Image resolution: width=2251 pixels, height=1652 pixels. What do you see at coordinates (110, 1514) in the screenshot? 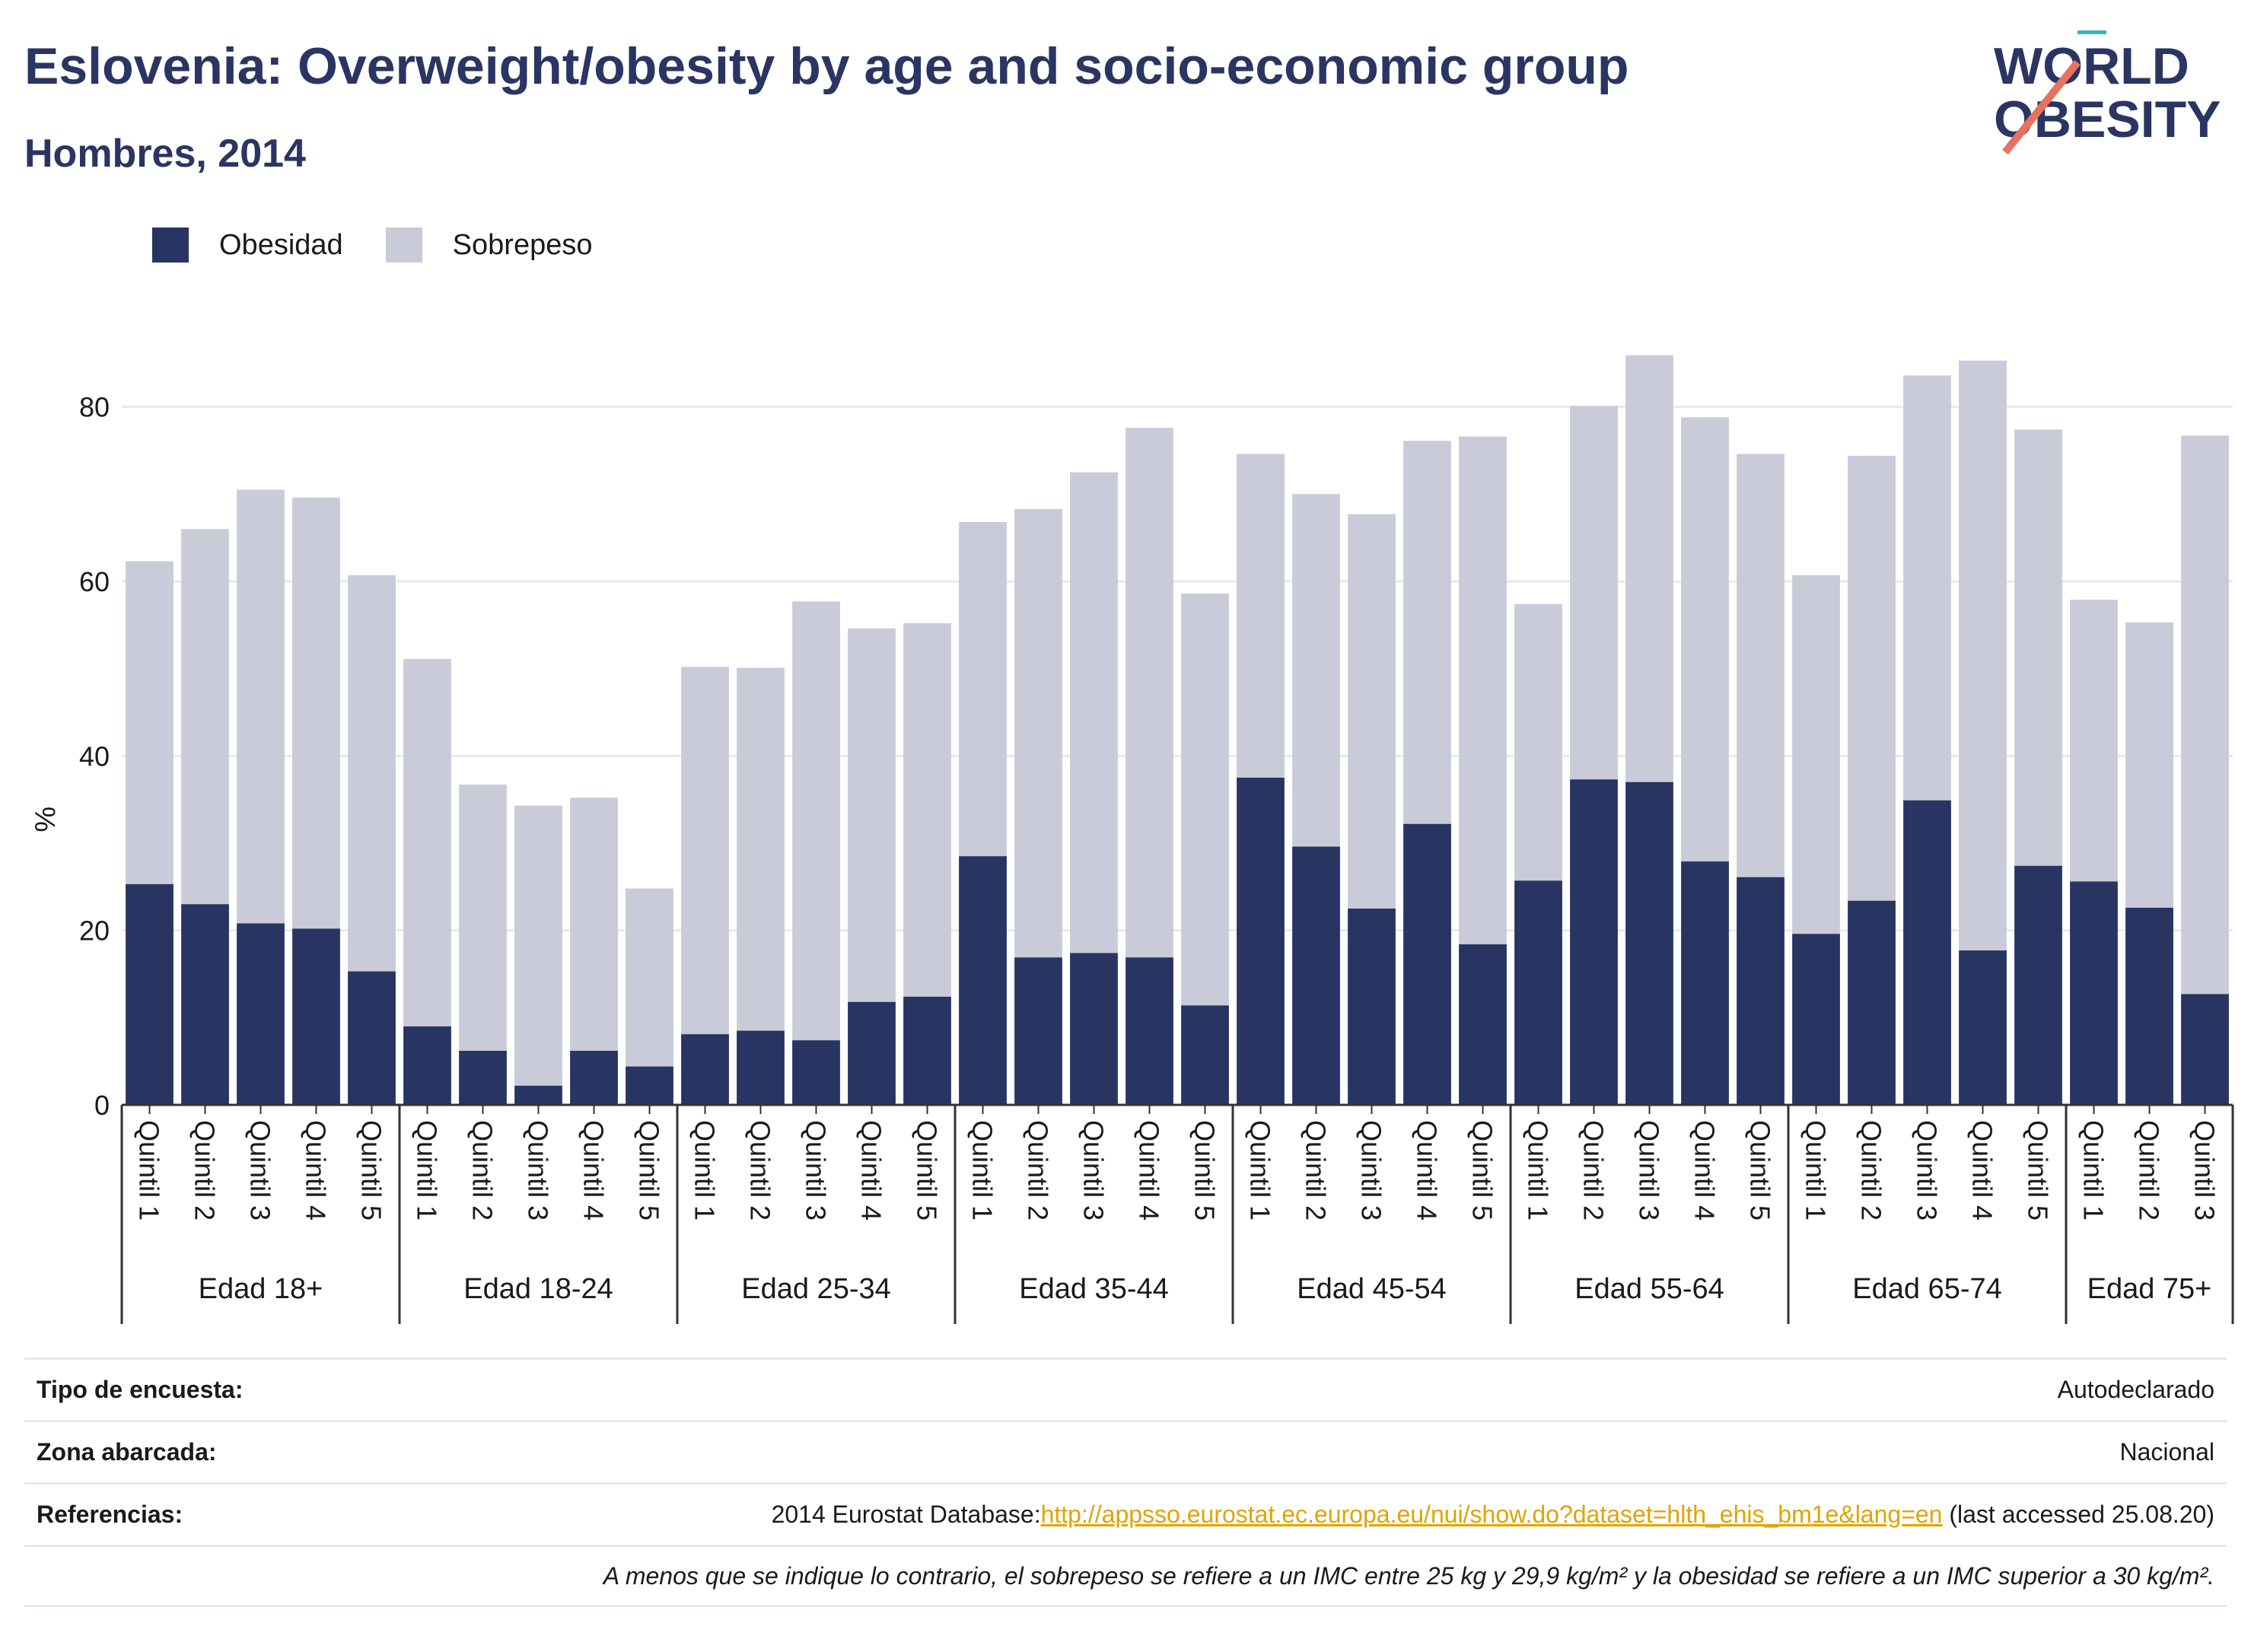
I see `references-label: Referencias:` at bounding box center [110, 1514].